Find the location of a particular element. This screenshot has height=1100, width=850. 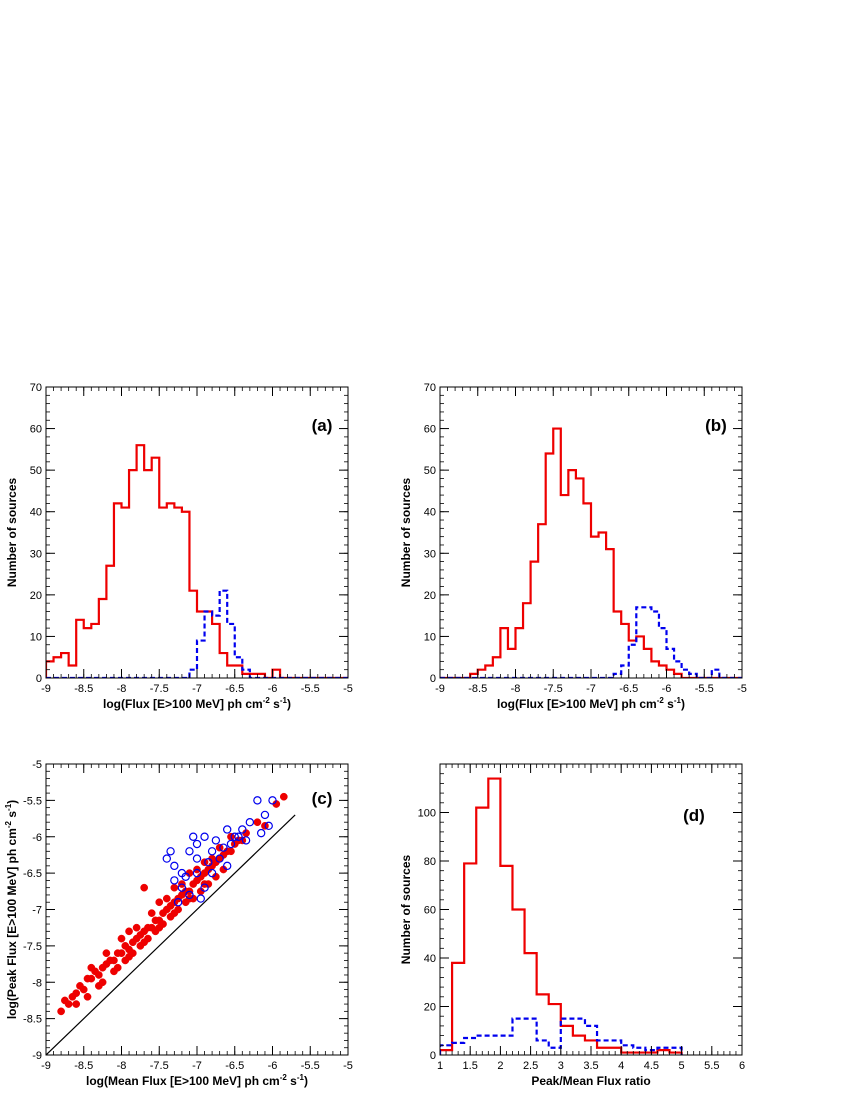

y-tick-label: -8.5 is located at coordinates (32, 1020).